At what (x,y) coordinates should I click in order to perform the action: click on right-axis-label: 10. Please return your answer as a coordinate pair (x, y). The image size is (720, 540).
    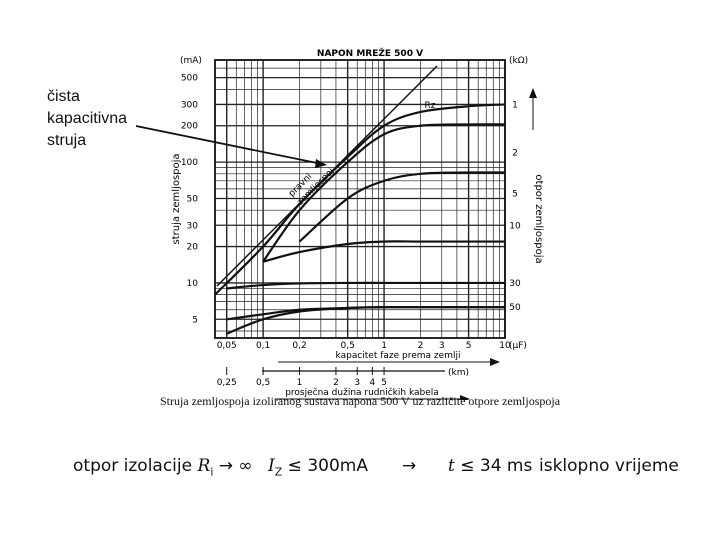
    Looking at the image, I should click on (515, 226).